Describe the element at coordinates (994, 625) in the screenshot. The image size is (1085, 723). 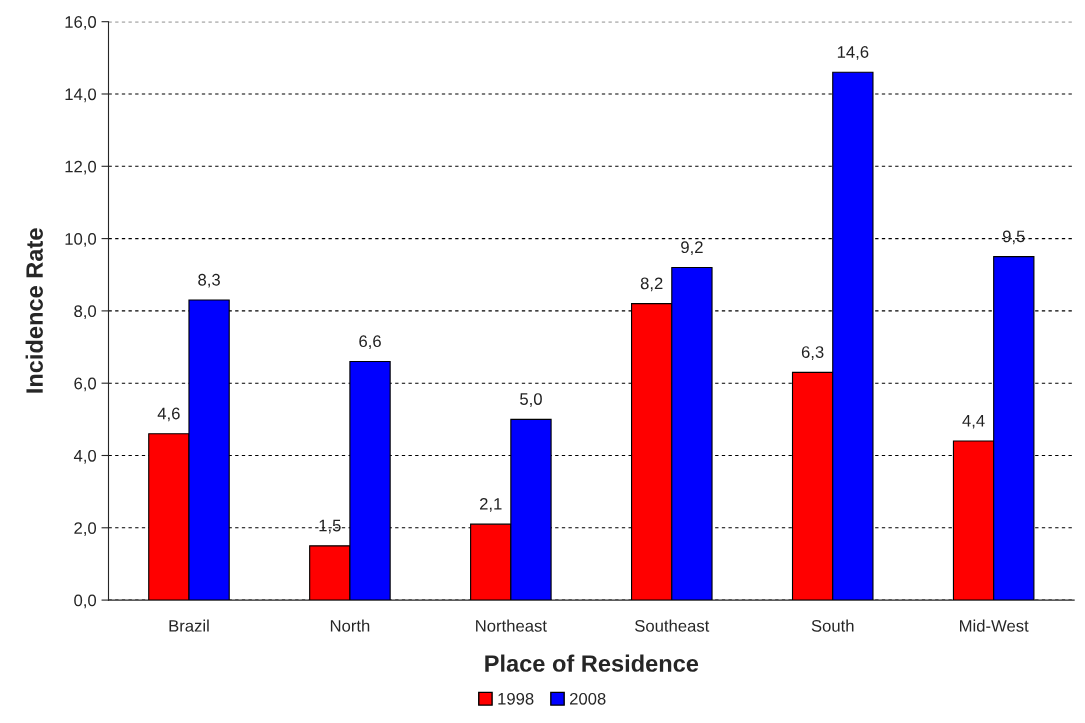
I see `x-tick-label: Mid-West` at that location.